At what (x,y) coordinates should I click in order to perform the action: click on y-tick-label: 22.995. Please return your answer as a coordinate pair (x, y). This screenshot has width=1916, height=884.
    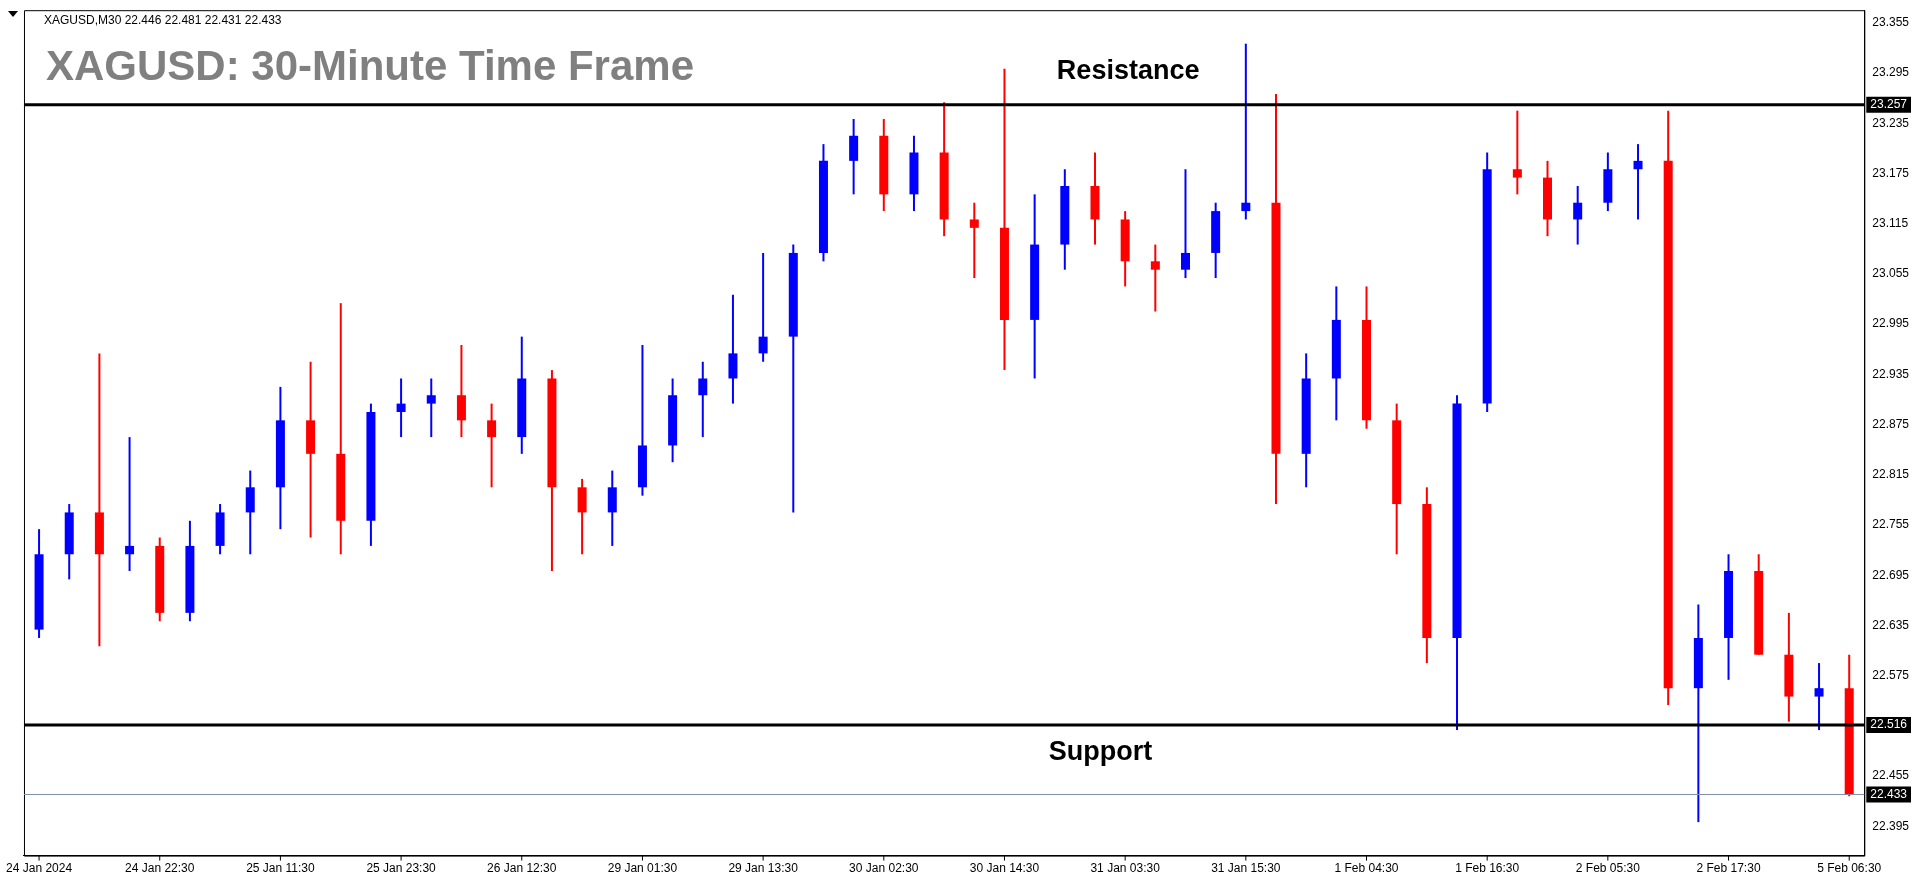
    Looking at the image, I should click on (1891, 323).